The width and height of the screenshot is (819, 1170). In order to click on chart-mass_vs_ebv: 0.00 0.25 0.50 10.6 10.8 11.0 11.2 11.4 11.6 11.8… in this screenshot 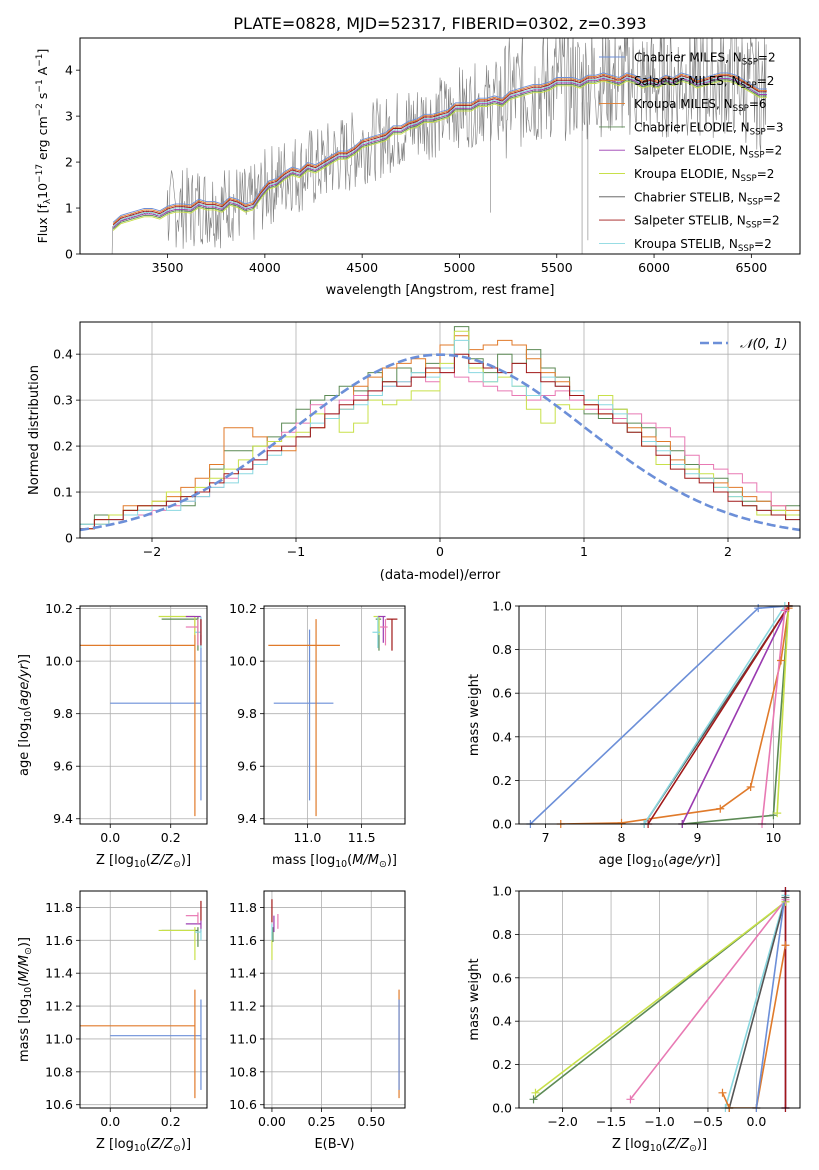, I will do `click(317, 1021)`.